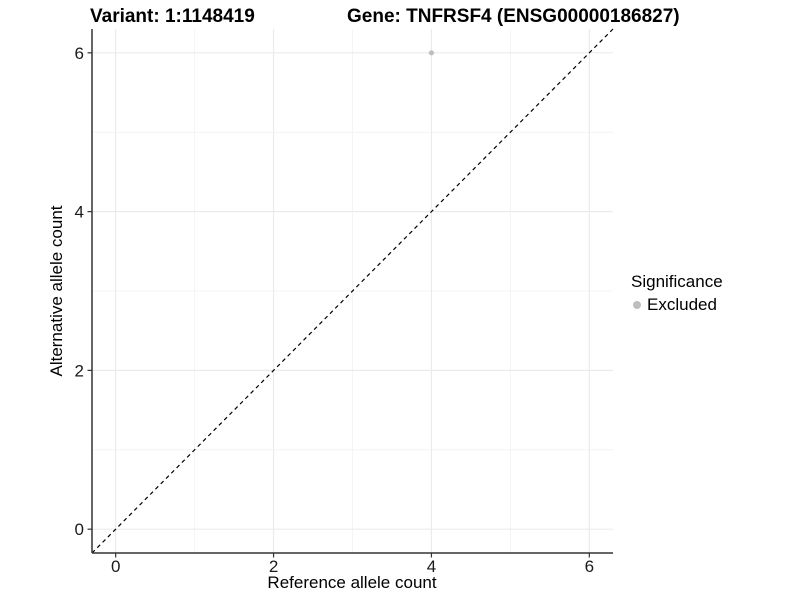  Describe the element at coordinates (172, 16) in the screenshot. I see `variant-title: Variant: 1:1148419` at that location.